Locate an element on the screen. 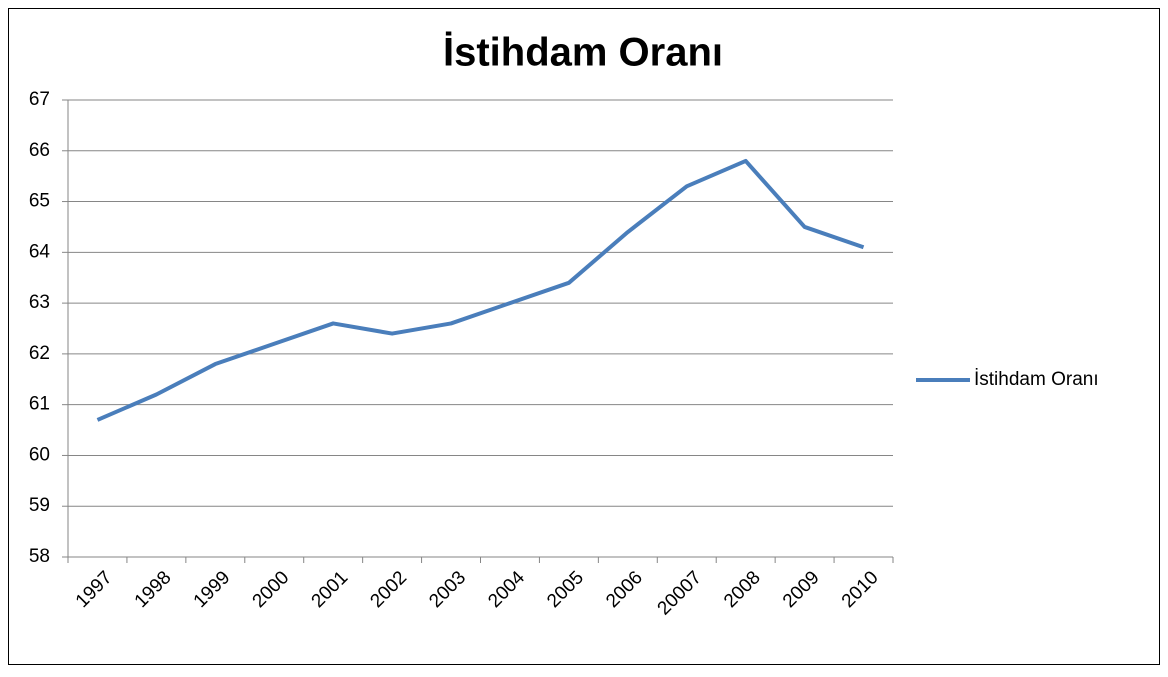  y-tick-label: 64 is located at coordinates (40, 251).